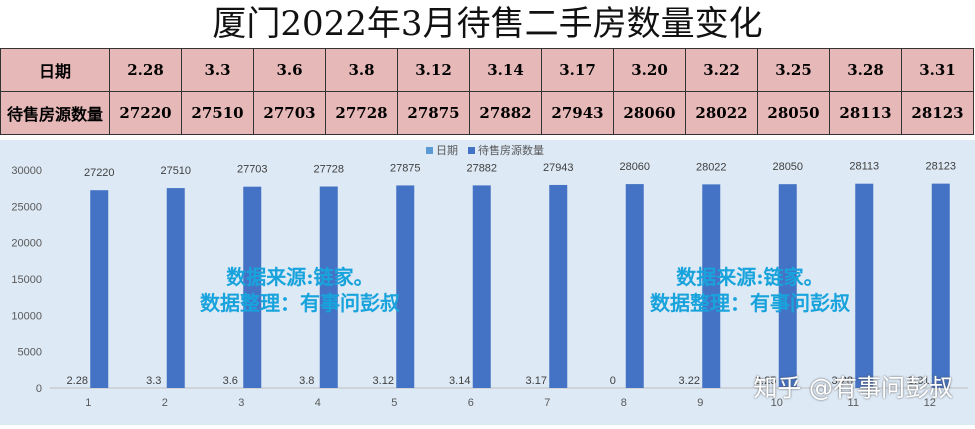 Image resolution: width=975 pixels, height=429 pixels. What do you see at coordinates (794, 70) in the screenshot?
I see `table-cell-date: 3.25` at bounding box center [794, 70].